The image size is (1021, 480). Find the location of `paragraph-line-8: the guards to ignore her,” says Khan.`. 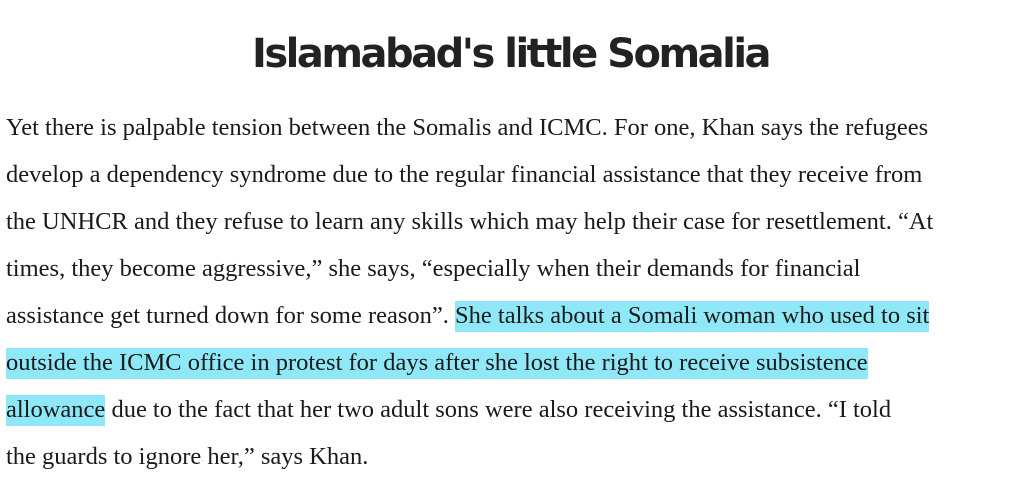

paragraph-line-8: the guards to ignore her,” says Khan. is located at coordinates (187, 456).